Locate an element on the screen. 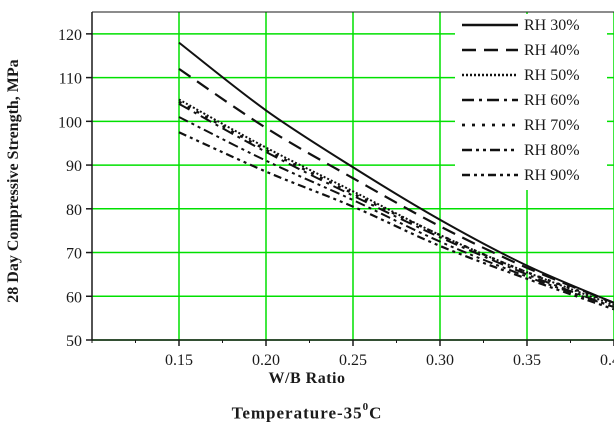 This screenshot has width=614, height=435. chart-caption: Temperature-350C is located at coordinates (307, 412).